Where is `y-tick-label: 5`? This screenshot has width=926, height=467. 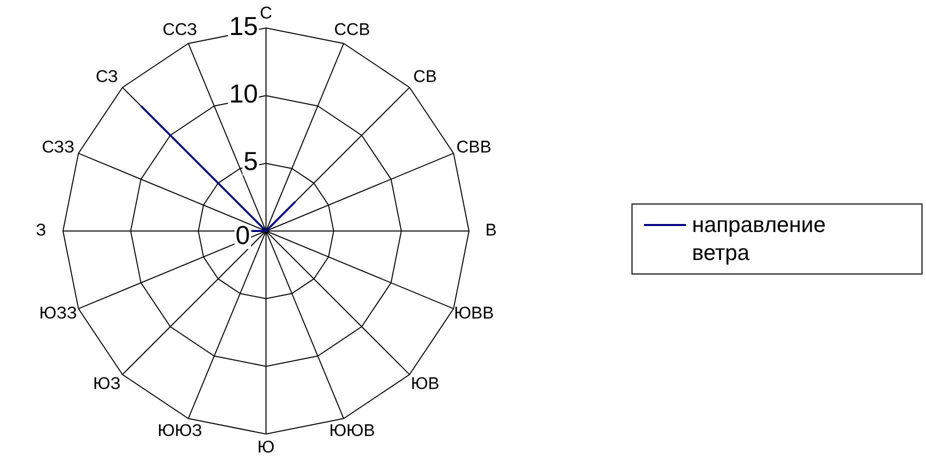
y-tick-label: 5 is located at coordinates (251, 161).